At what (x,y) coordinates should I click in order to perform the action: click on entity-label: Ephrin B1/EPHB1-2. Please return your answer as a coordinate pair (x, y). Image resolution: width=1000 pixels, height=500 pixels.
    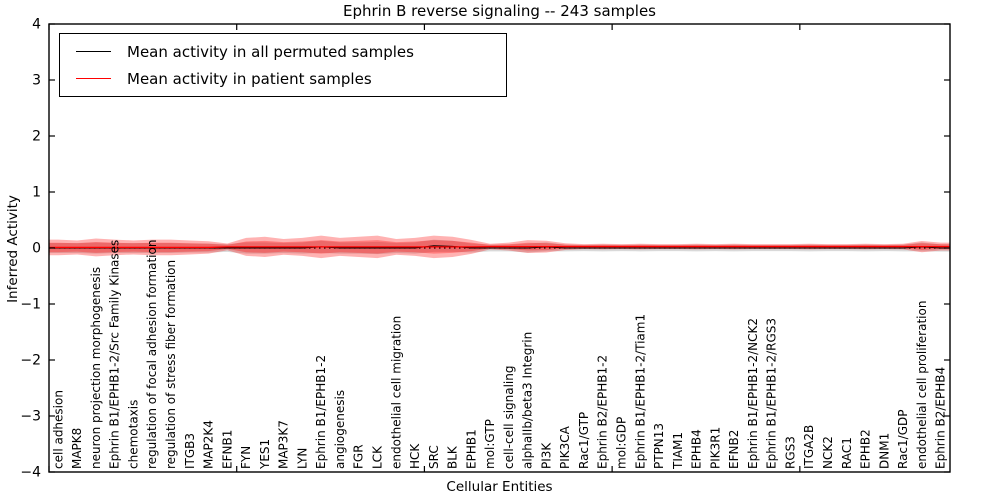
    Looking at the image, I should click on (321, 412).